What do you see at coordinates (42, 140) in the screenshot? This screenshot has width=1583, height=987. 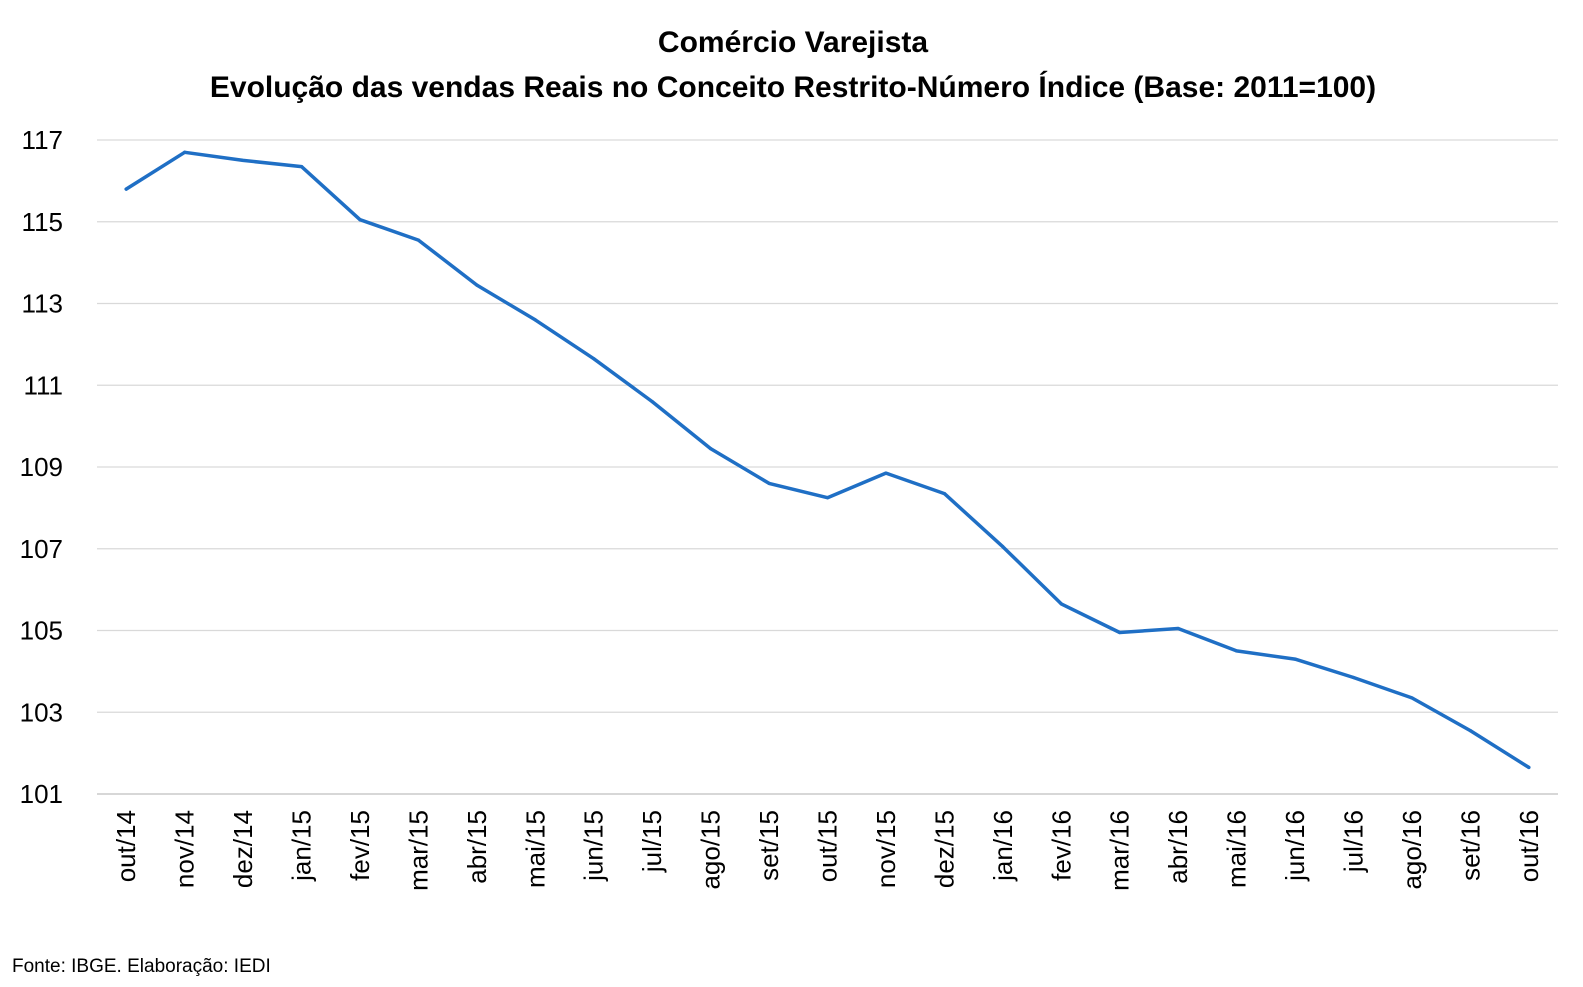 I see `y-tick-label: 117` at bounding box center [42, 140].